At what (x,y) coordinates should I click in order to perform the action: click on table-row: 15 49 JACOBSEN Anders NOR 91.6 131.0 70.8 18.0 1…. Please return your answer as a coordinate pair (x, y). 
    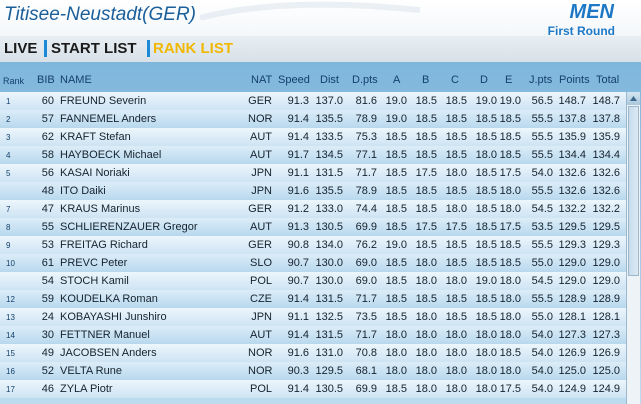
    Looking at the image, I should click on (313, 353).